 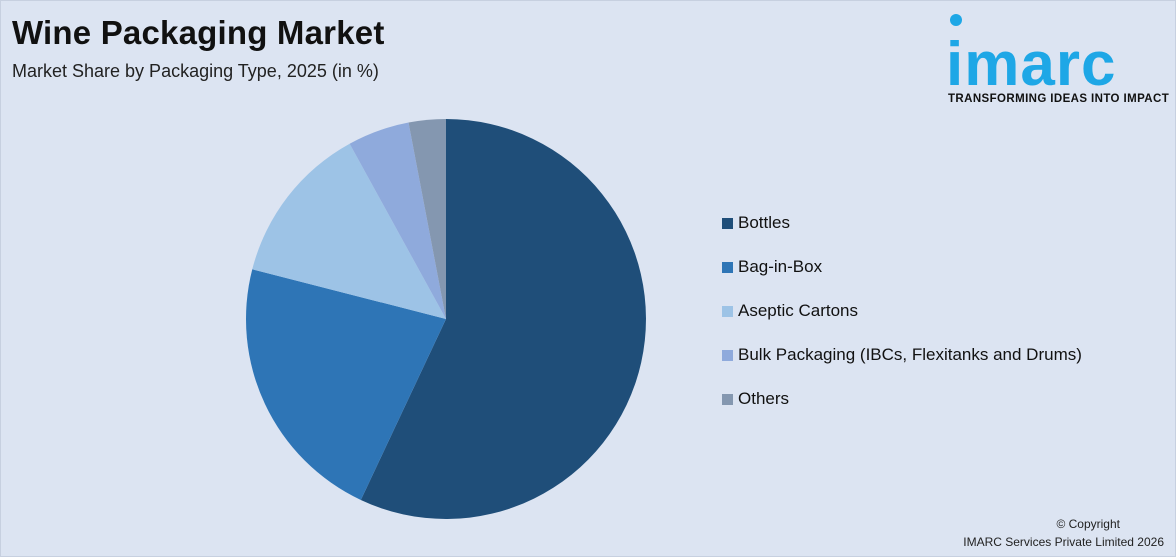 What do you see at coordinates (902, 223) in the screenshot?
I see `legend-item: Bottles` at bounding box center [902, 223].